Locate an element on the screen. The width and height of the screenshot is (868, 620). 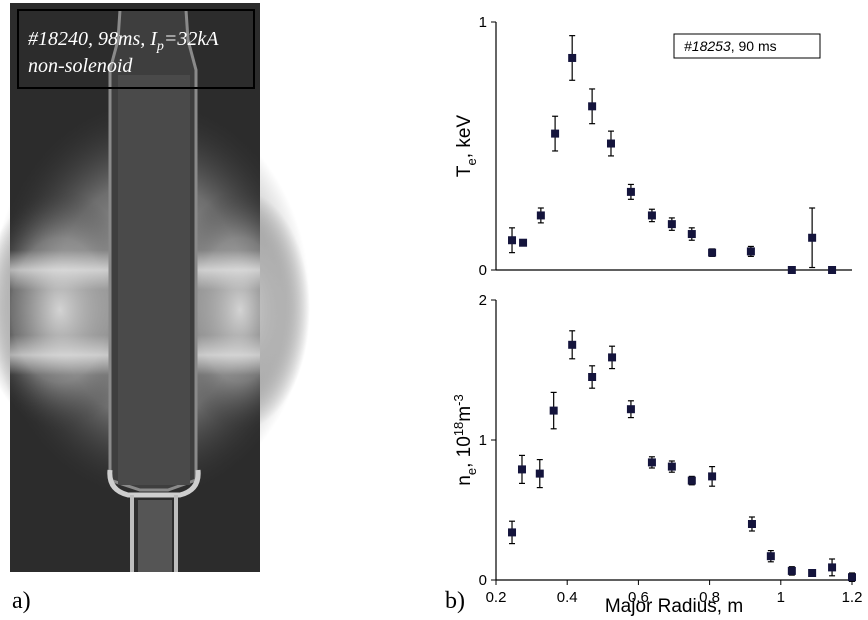
y-title-text: , keV is located at coordinates (464, 137).